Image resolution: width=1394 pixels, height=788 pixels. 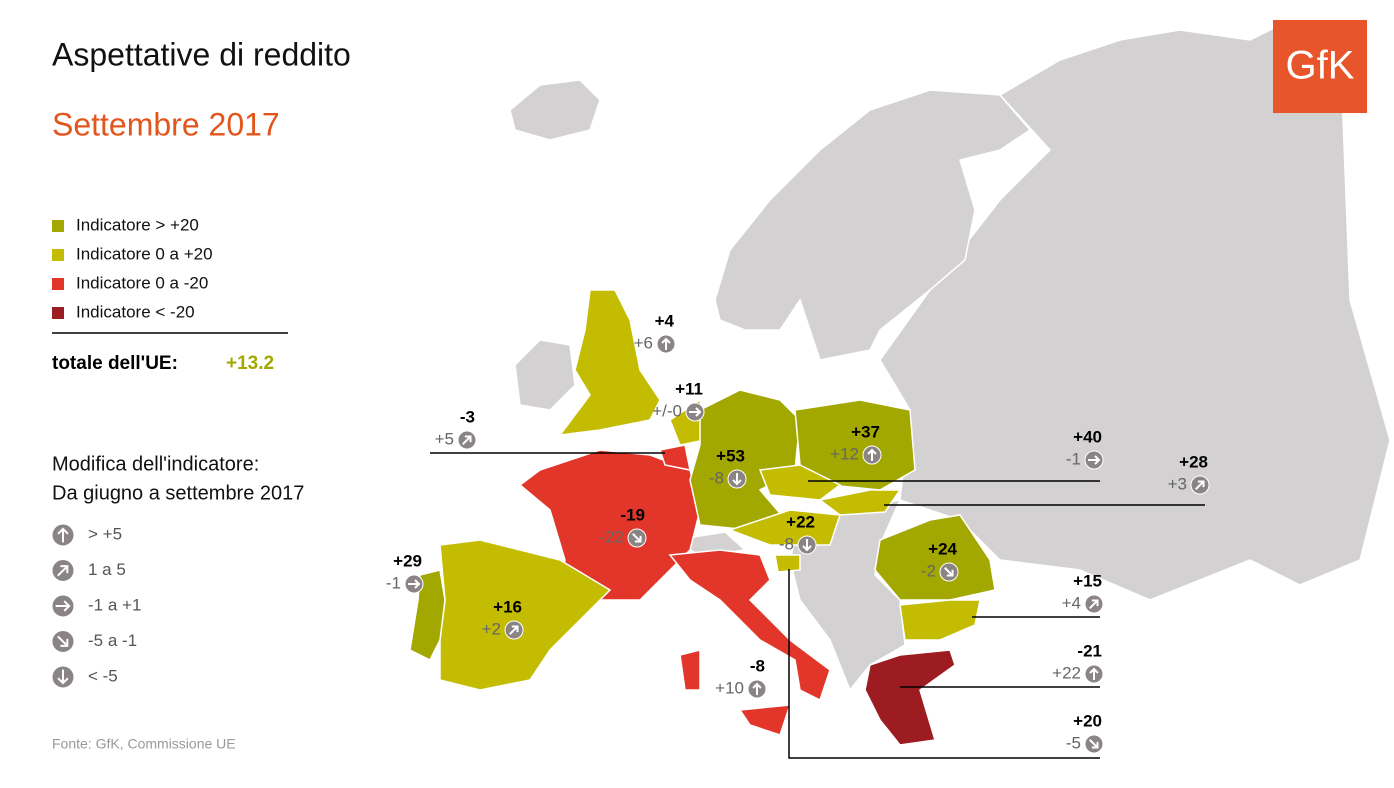 What do you see at coordinates (144, 253) in the screenshot?
I see `legend-label: Indicatore 0 a +20` at bounding box center [144, 253].